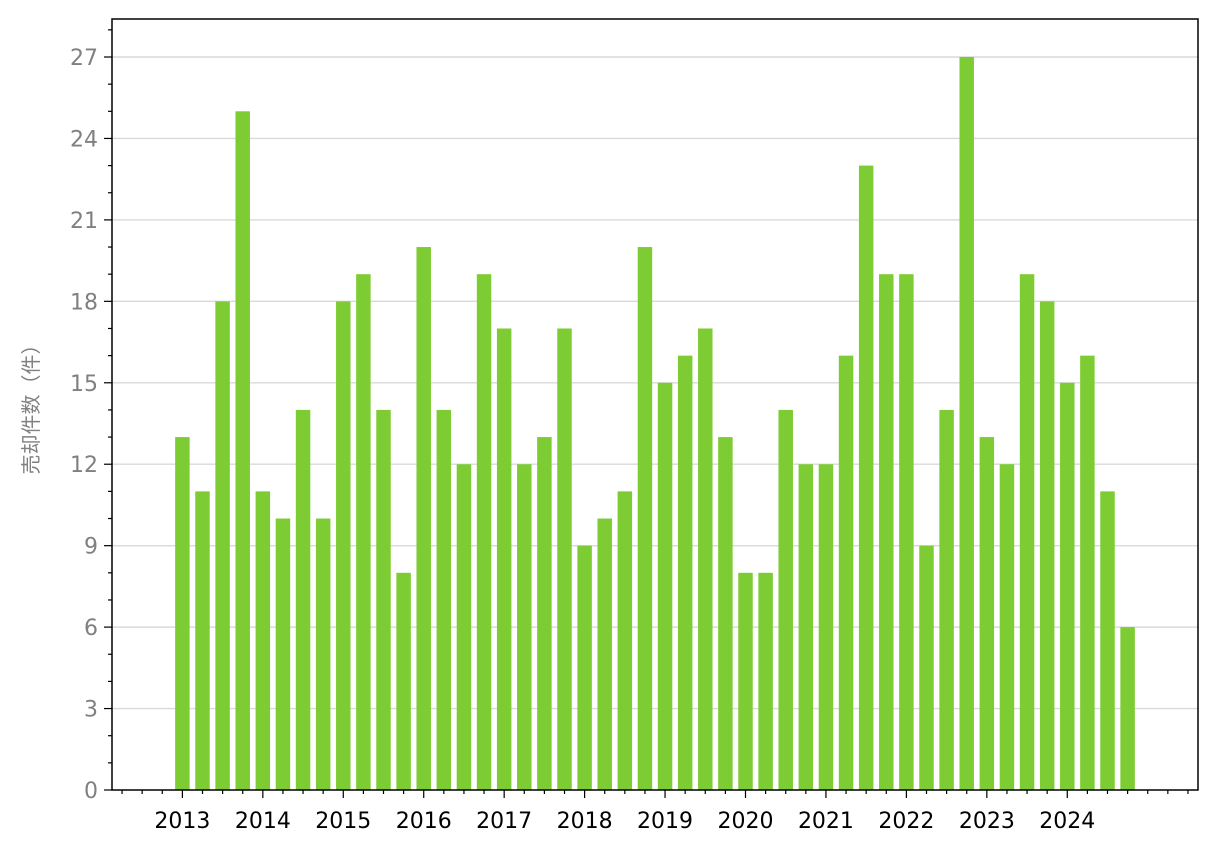  What do you see at coordinates (504, 821) in the screenshot?
I see `x-tick-label: 2017` at bounding box center [504, 821].